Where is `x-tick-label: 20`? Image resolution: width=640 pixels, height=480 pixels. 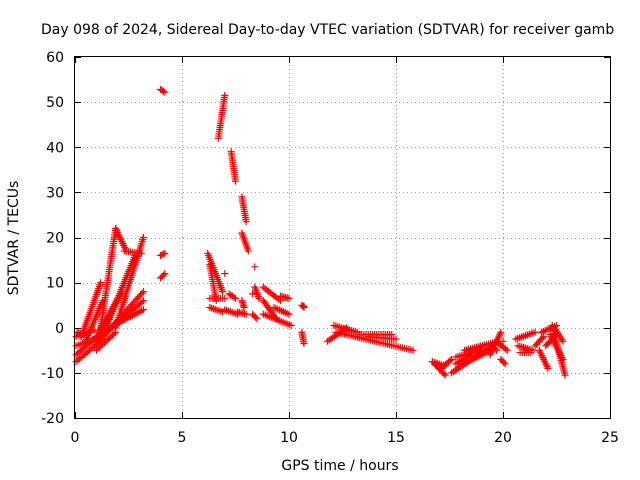
x-tick-label: 20 is located at coordinates (503, 438).